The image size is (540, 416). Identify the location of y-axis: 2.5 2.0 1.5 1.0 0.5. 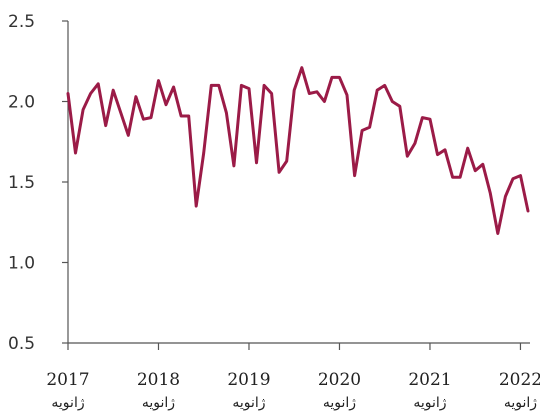
(38, 183).